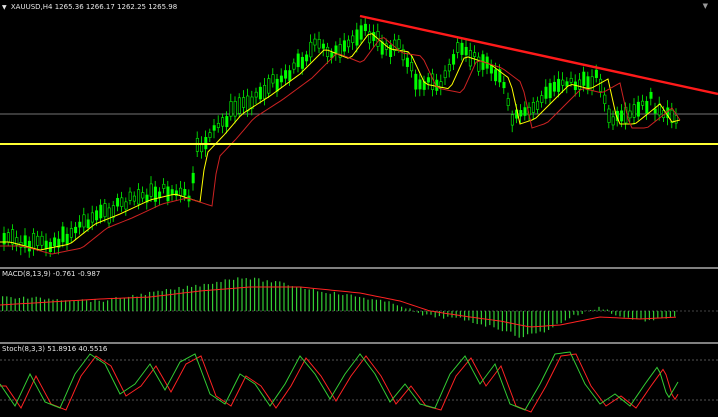 Image resolution: width=718 pixels, height=417 pixels. I want to click on stoch-main-line, so click(339, 381).